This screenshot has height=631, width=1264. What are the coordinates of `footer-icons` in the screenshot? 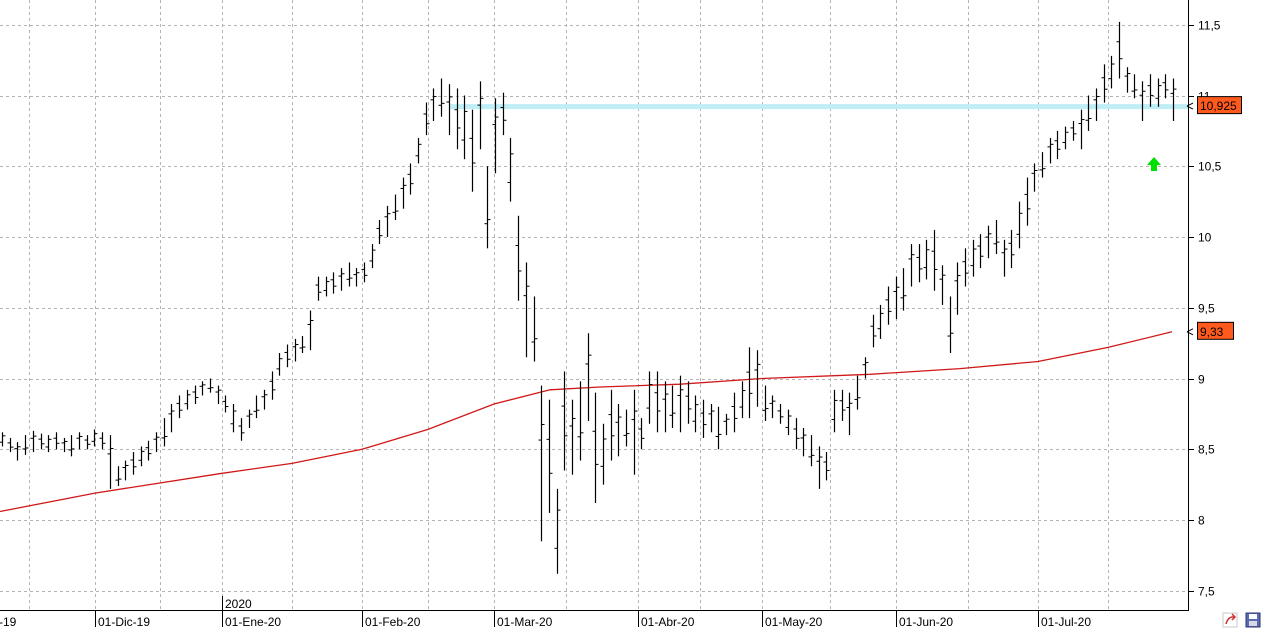 It's located at (1241, 620).